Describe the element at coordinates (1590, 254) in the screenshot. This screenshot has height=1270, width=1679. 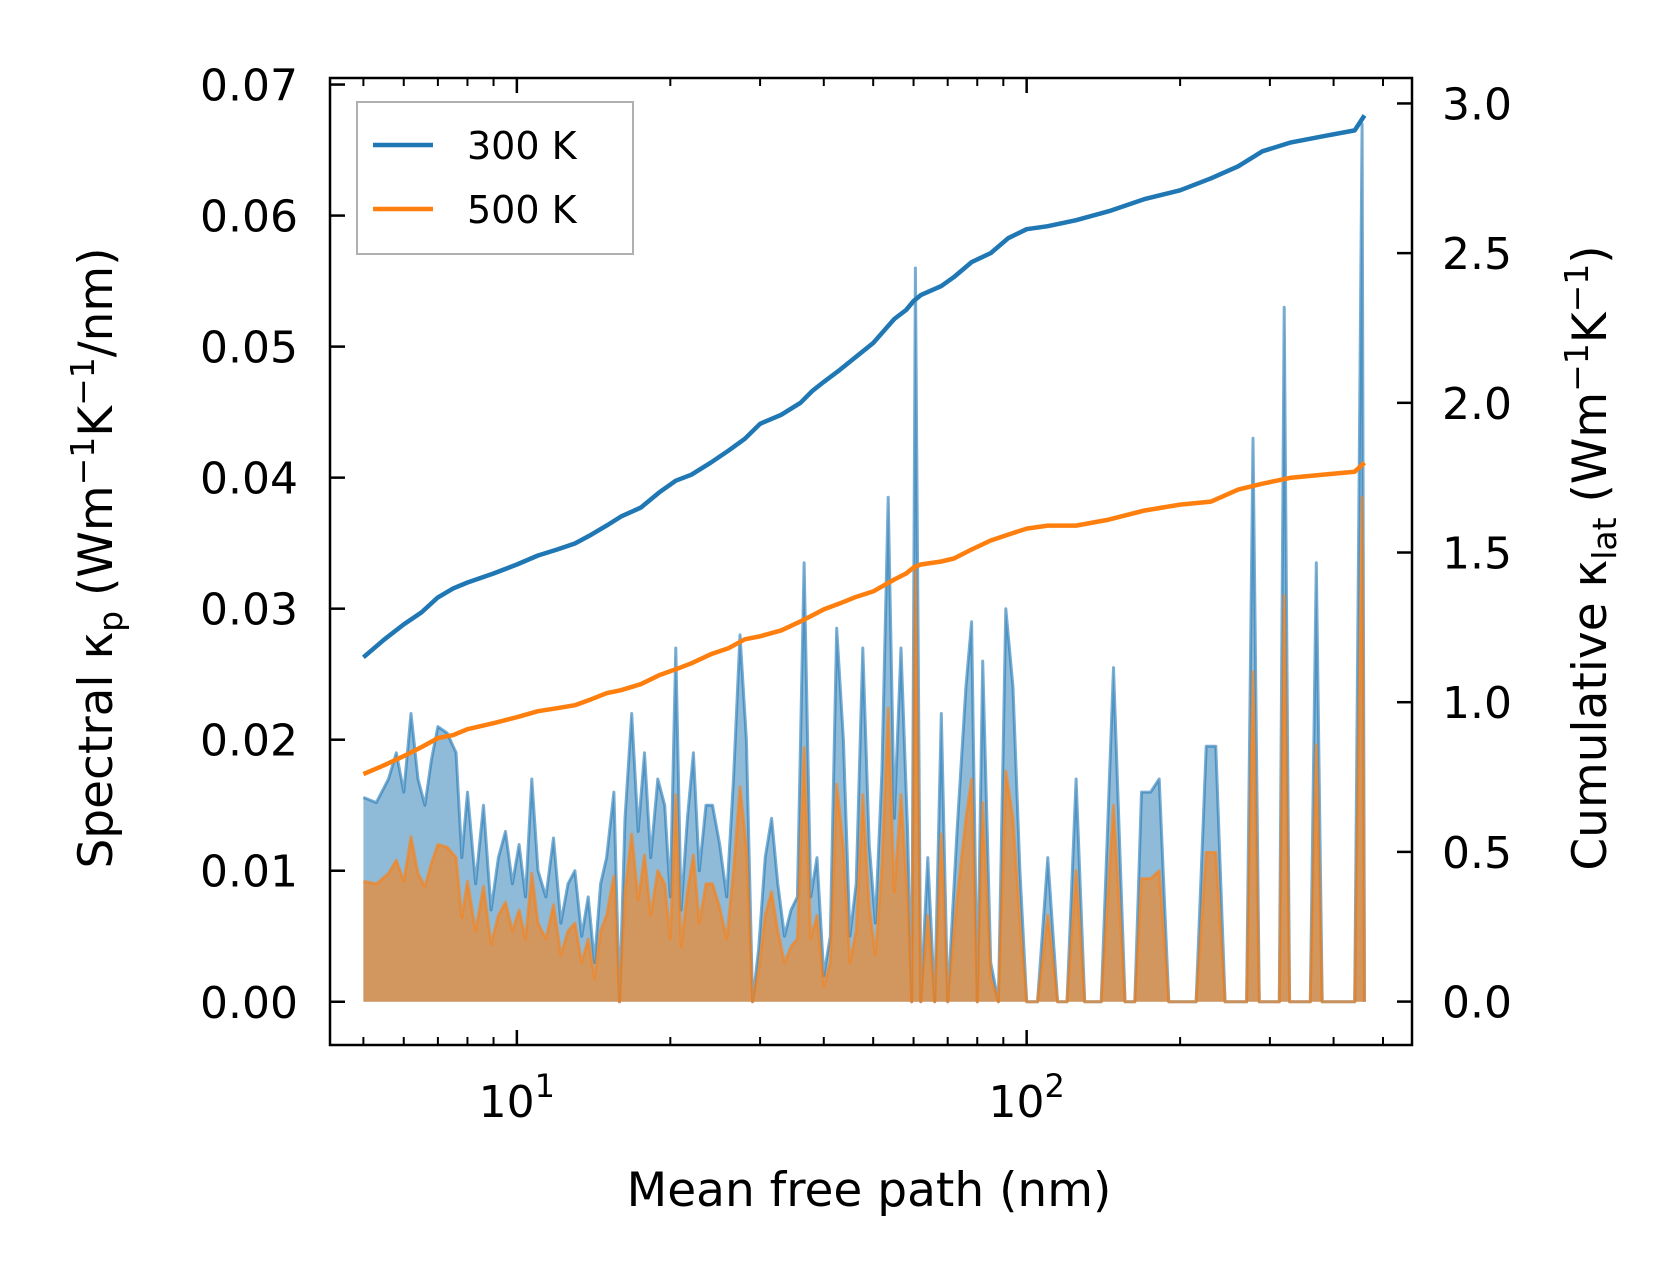
I see `y-right-title-post: )` at that location.